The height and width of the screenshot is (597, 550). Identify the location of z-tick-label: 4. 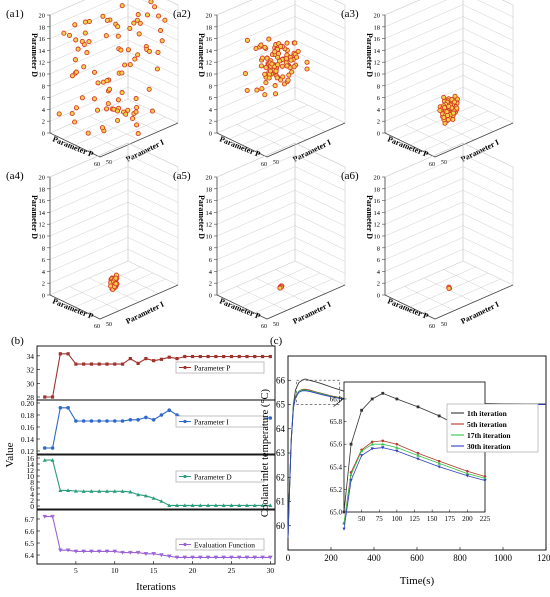
(379, 110).